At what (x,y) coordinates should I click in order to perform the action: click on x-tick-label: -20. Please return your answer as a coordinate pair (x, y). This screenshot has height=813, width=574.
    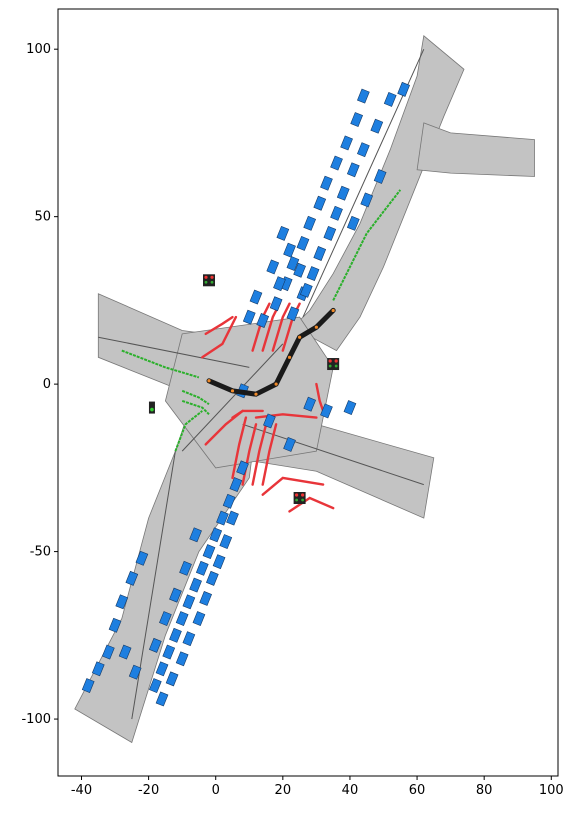
    Looking at the image, I should click on (148, 790).